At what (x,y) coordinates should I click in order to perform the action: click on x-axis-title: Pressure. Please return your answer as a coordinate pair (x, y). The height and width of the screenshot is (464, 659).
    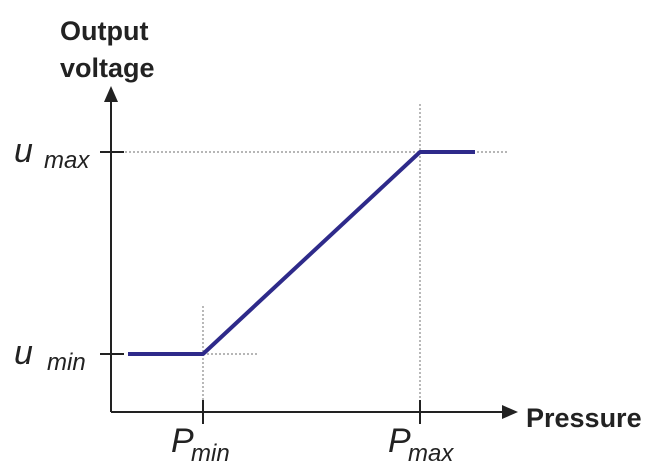
    Looking at the image, I should click on (584, 418).